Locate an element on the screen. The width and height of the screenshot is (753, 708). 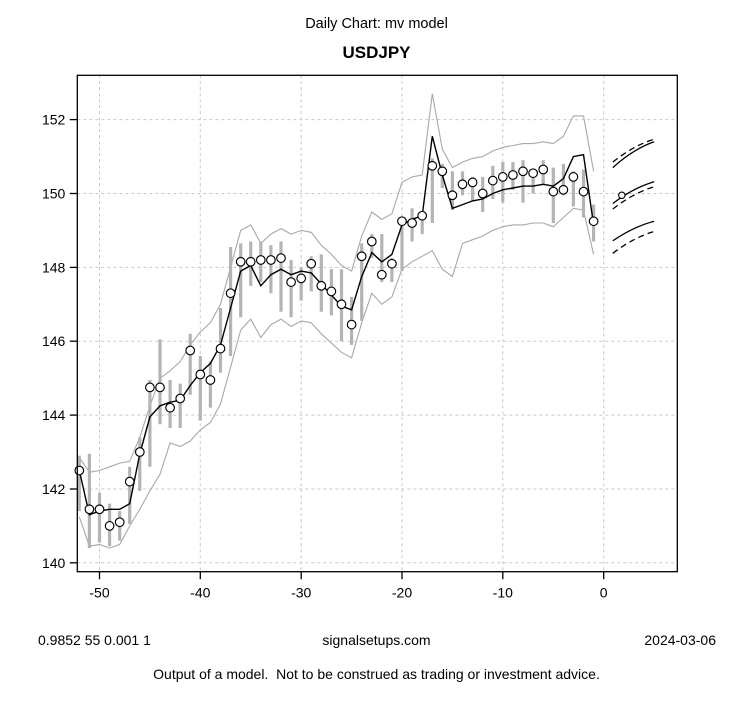
forecast-line-upper-solid is located at coordinates (633, 155).